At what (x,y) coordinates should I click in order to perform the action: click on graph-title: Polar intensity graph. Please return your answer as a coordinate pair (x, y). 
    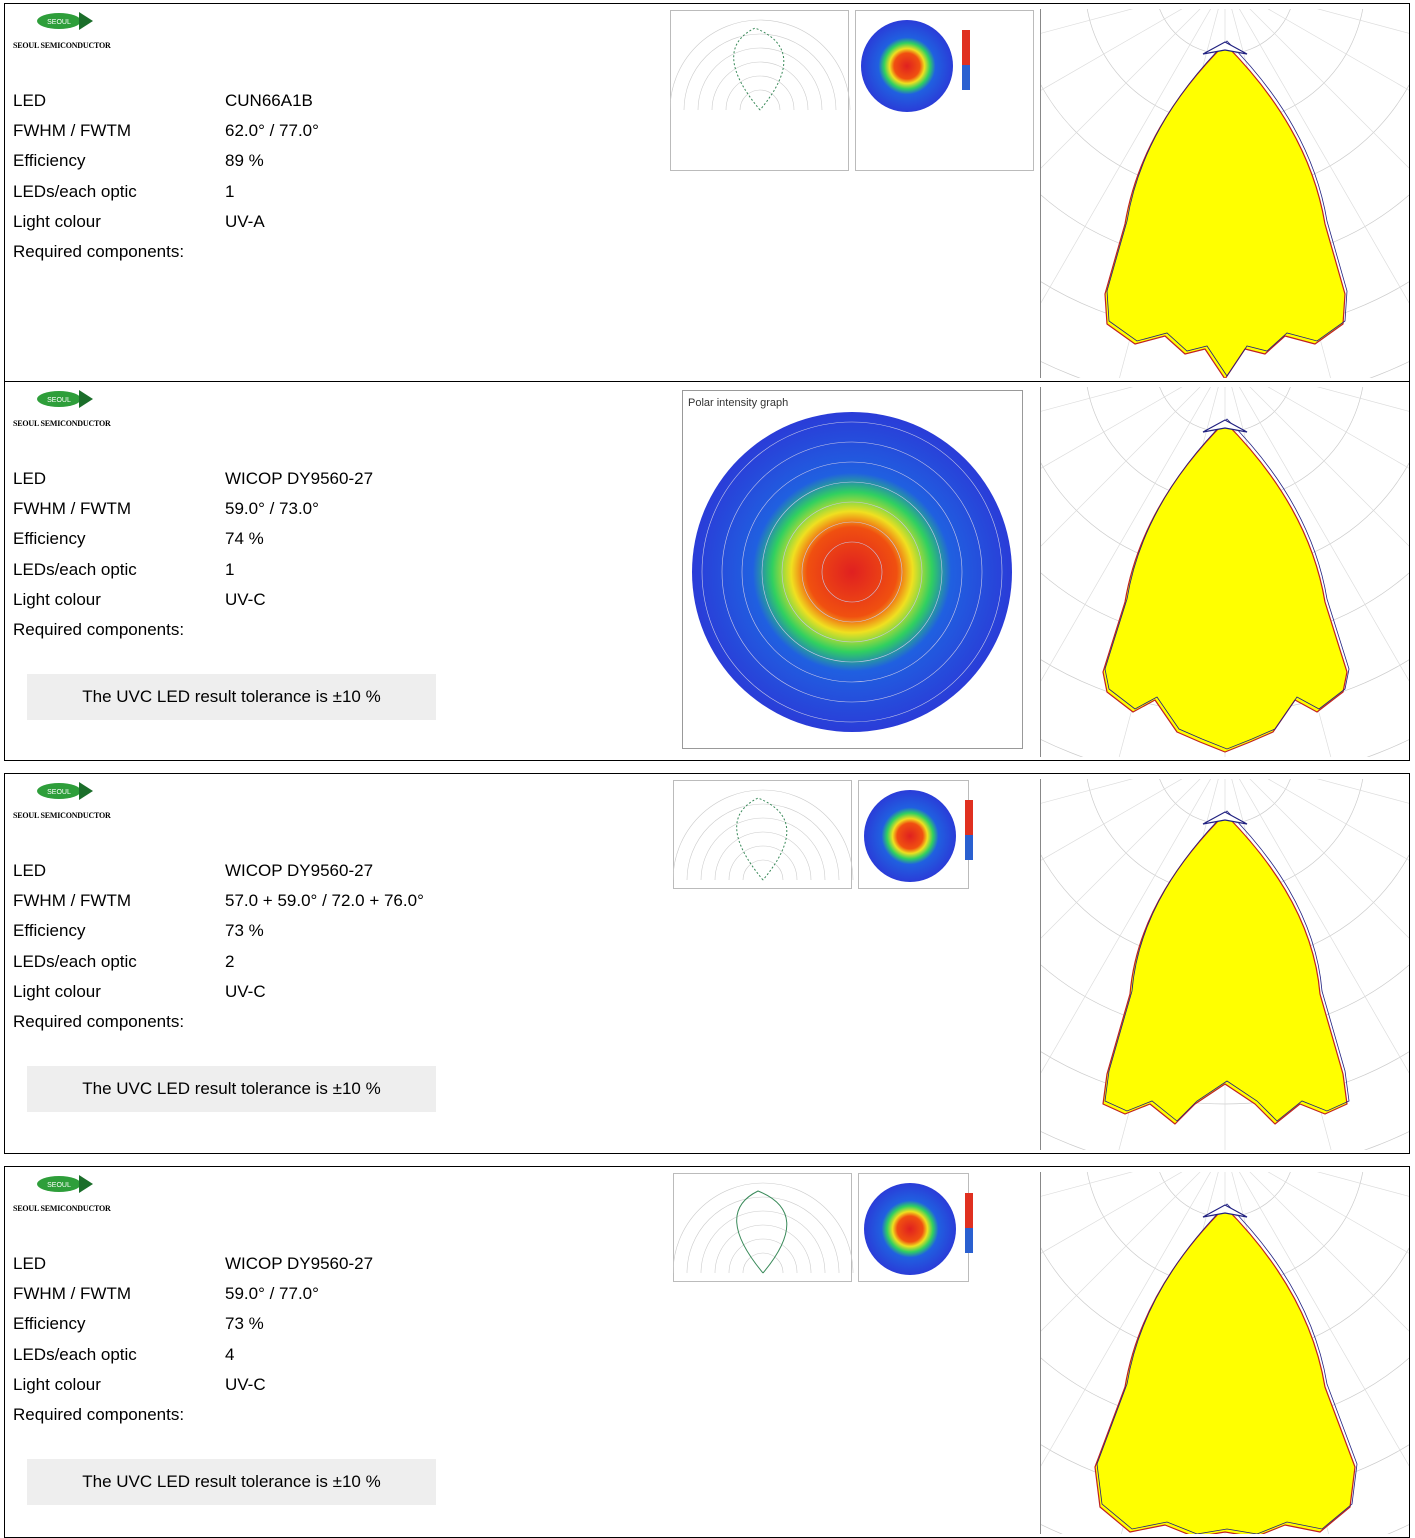
    Looking at the image, I should click on (738, 403).